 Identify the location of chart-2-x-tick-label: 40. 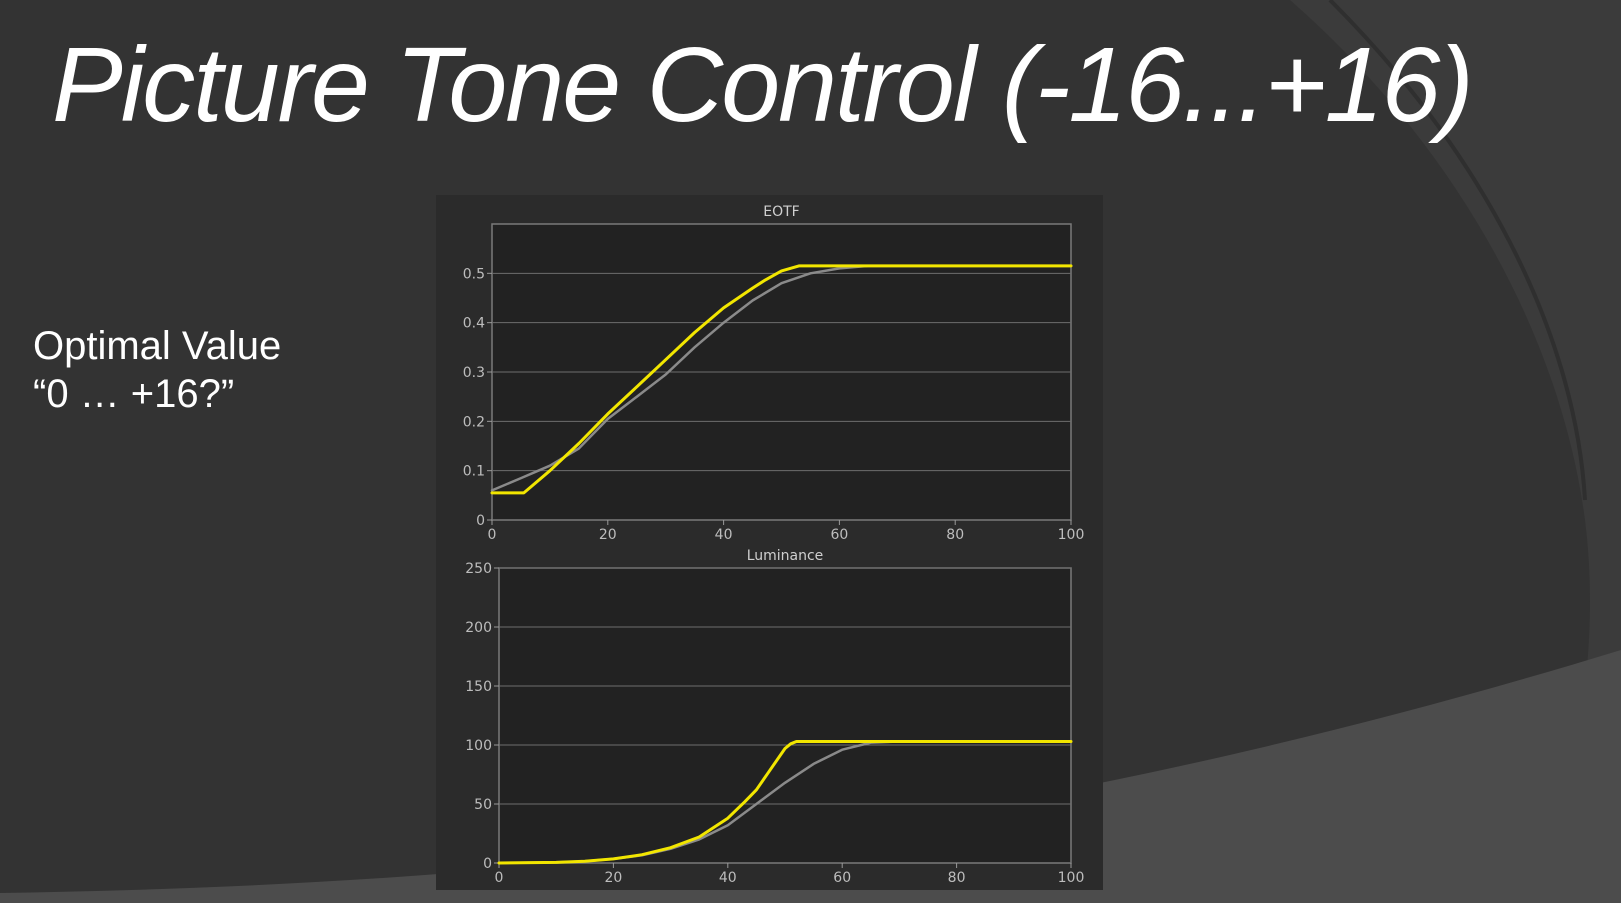
(728, 878).